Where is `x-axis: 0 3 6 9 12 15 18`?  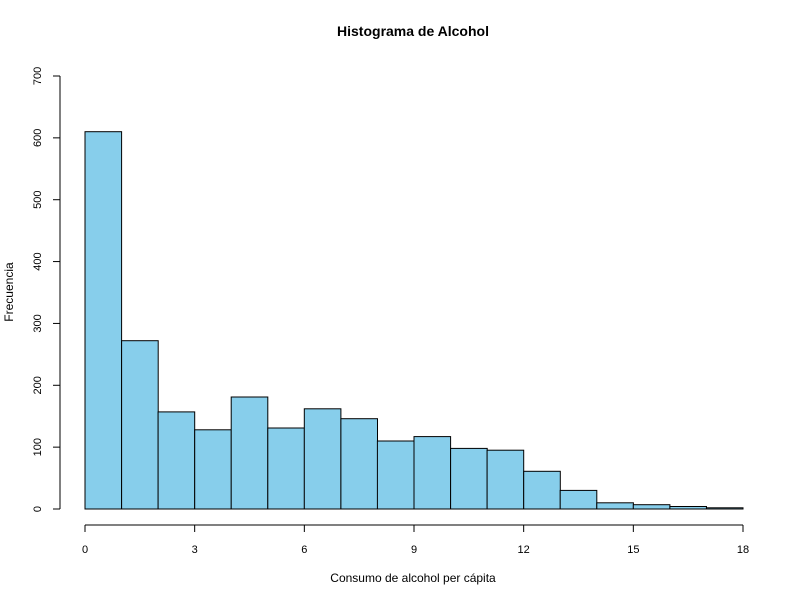 x-axis: 0 3 6 9 12 15 18 is located at coordinates (415, 540).